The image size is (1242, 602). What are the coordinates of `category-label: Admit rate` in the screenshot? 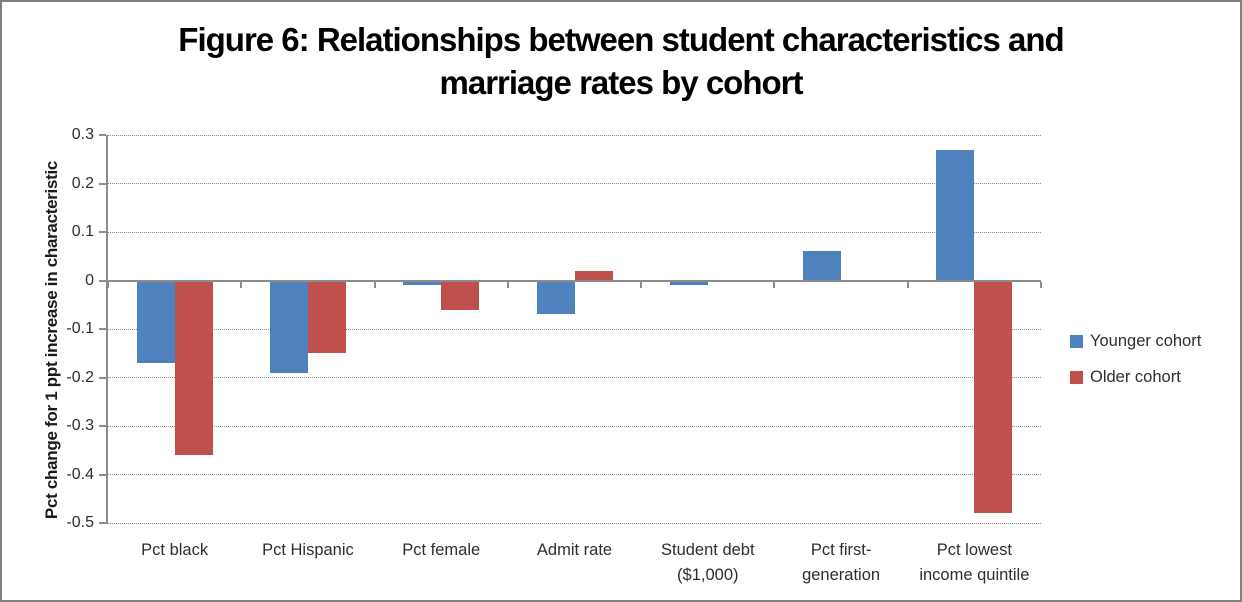 It's located at (575, 550).